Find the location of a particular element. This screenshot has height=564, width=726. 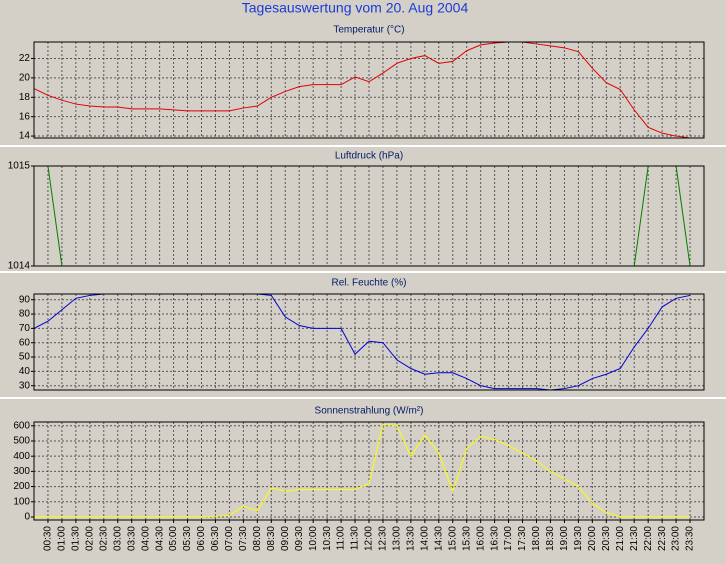

x-tick-label: 03:30 is located at coordinates (131, 538).